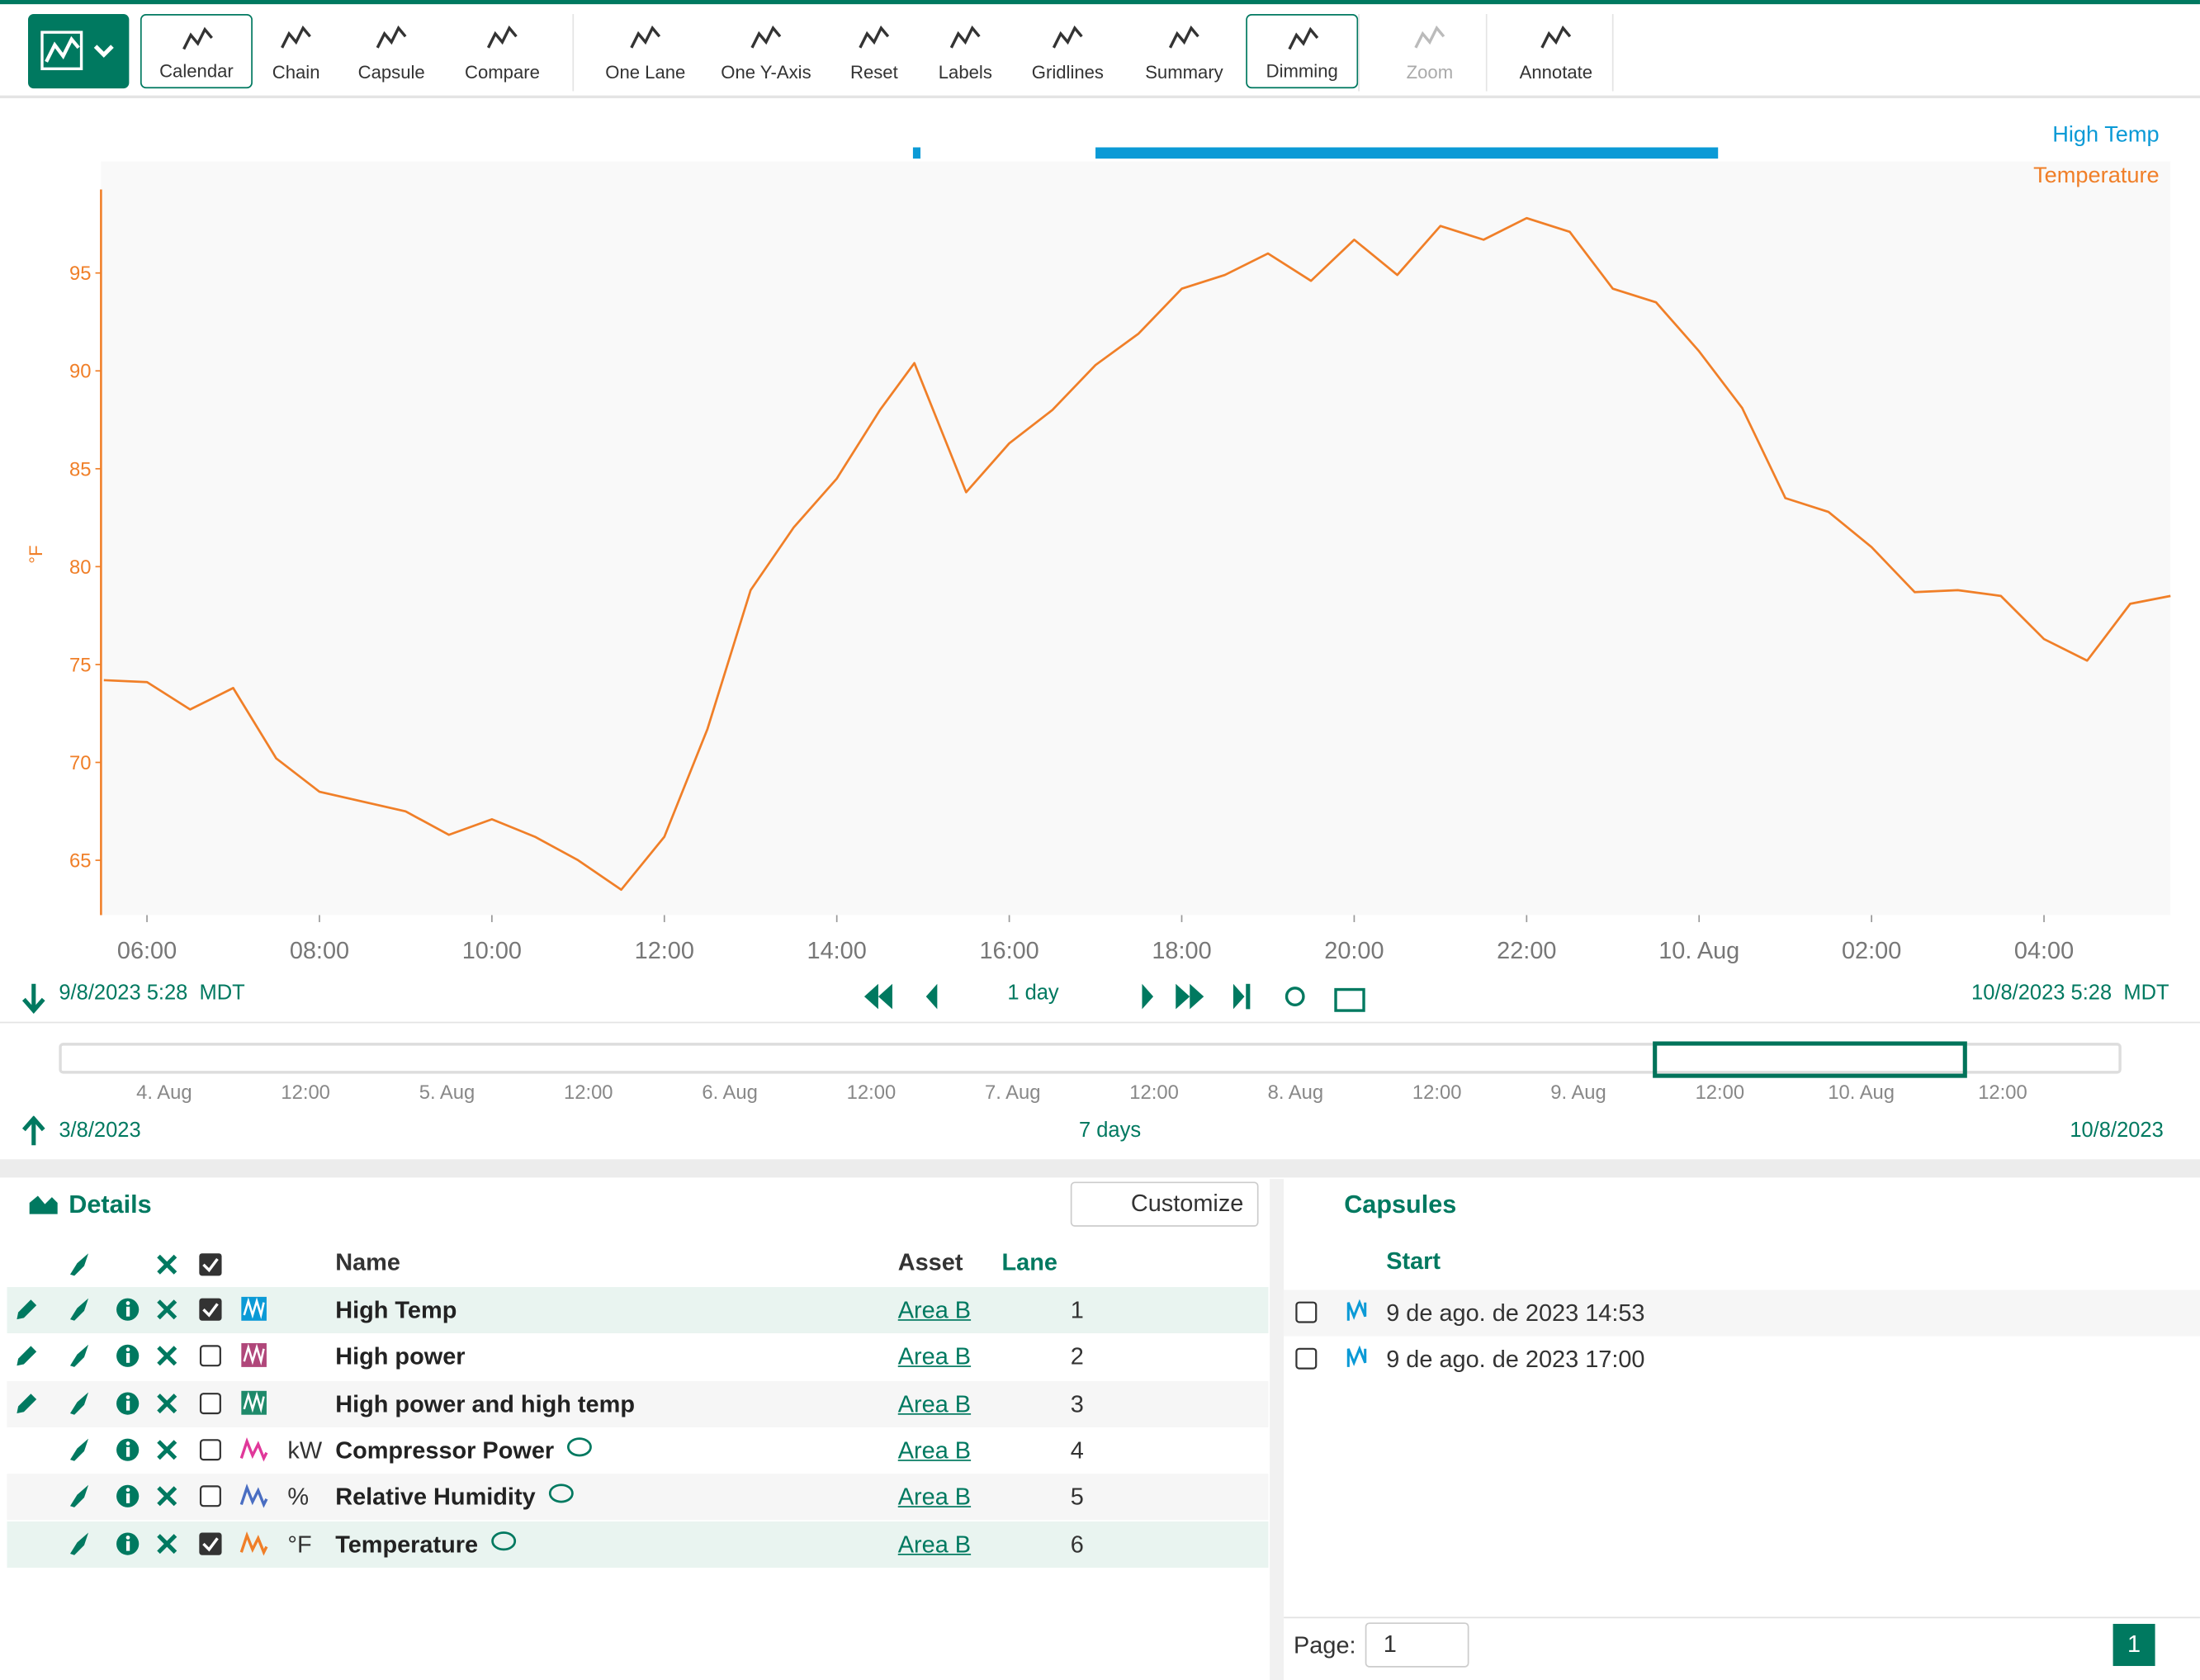 This screenshot has height=1680, width=2200. I want to click on item-name: Relative Humidity, so click(435, 1498).